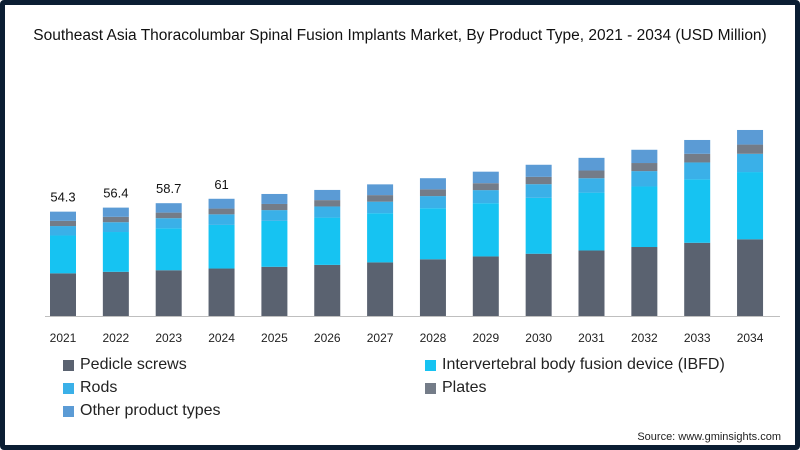 This screenshot has height=450, width=800. I want to click on legend-label: Intervertebral body fusion device (IBFD), so click(583, 364).